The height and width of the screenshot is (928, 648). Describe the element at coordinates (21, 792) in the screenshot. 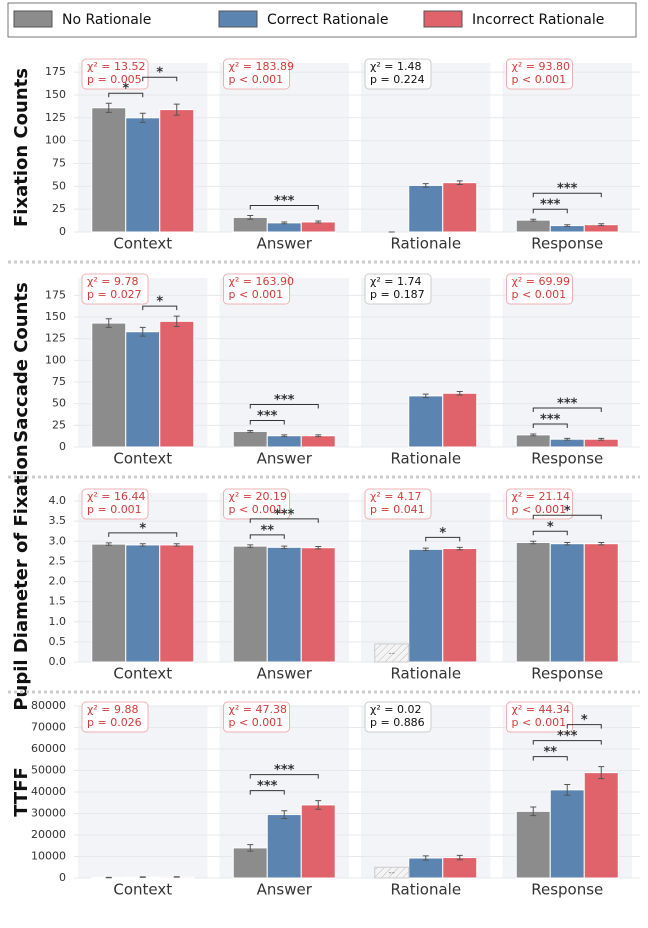

I see `y-axis-label: TTFF` at that location.